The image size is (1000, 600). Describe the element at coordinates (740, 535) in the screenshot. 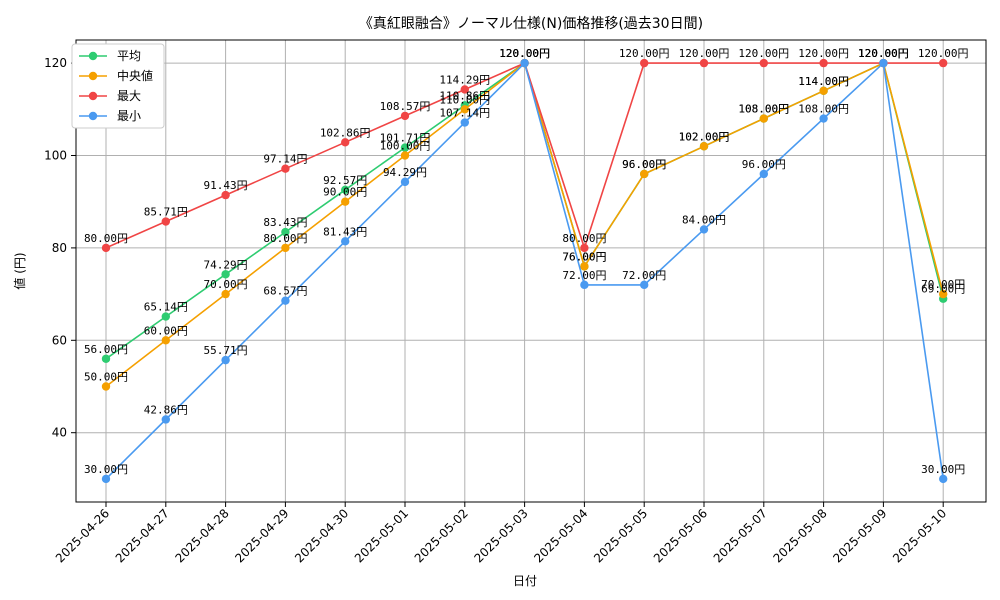

I see `x-tick-label: 2025-05-07` at that location.